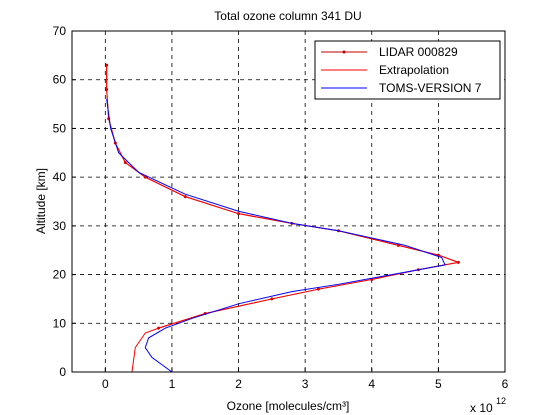  Describe the element at coordinates (287, 16) in the screenshot. I see `chart-title: Total ozone column 341 DU` at that location.